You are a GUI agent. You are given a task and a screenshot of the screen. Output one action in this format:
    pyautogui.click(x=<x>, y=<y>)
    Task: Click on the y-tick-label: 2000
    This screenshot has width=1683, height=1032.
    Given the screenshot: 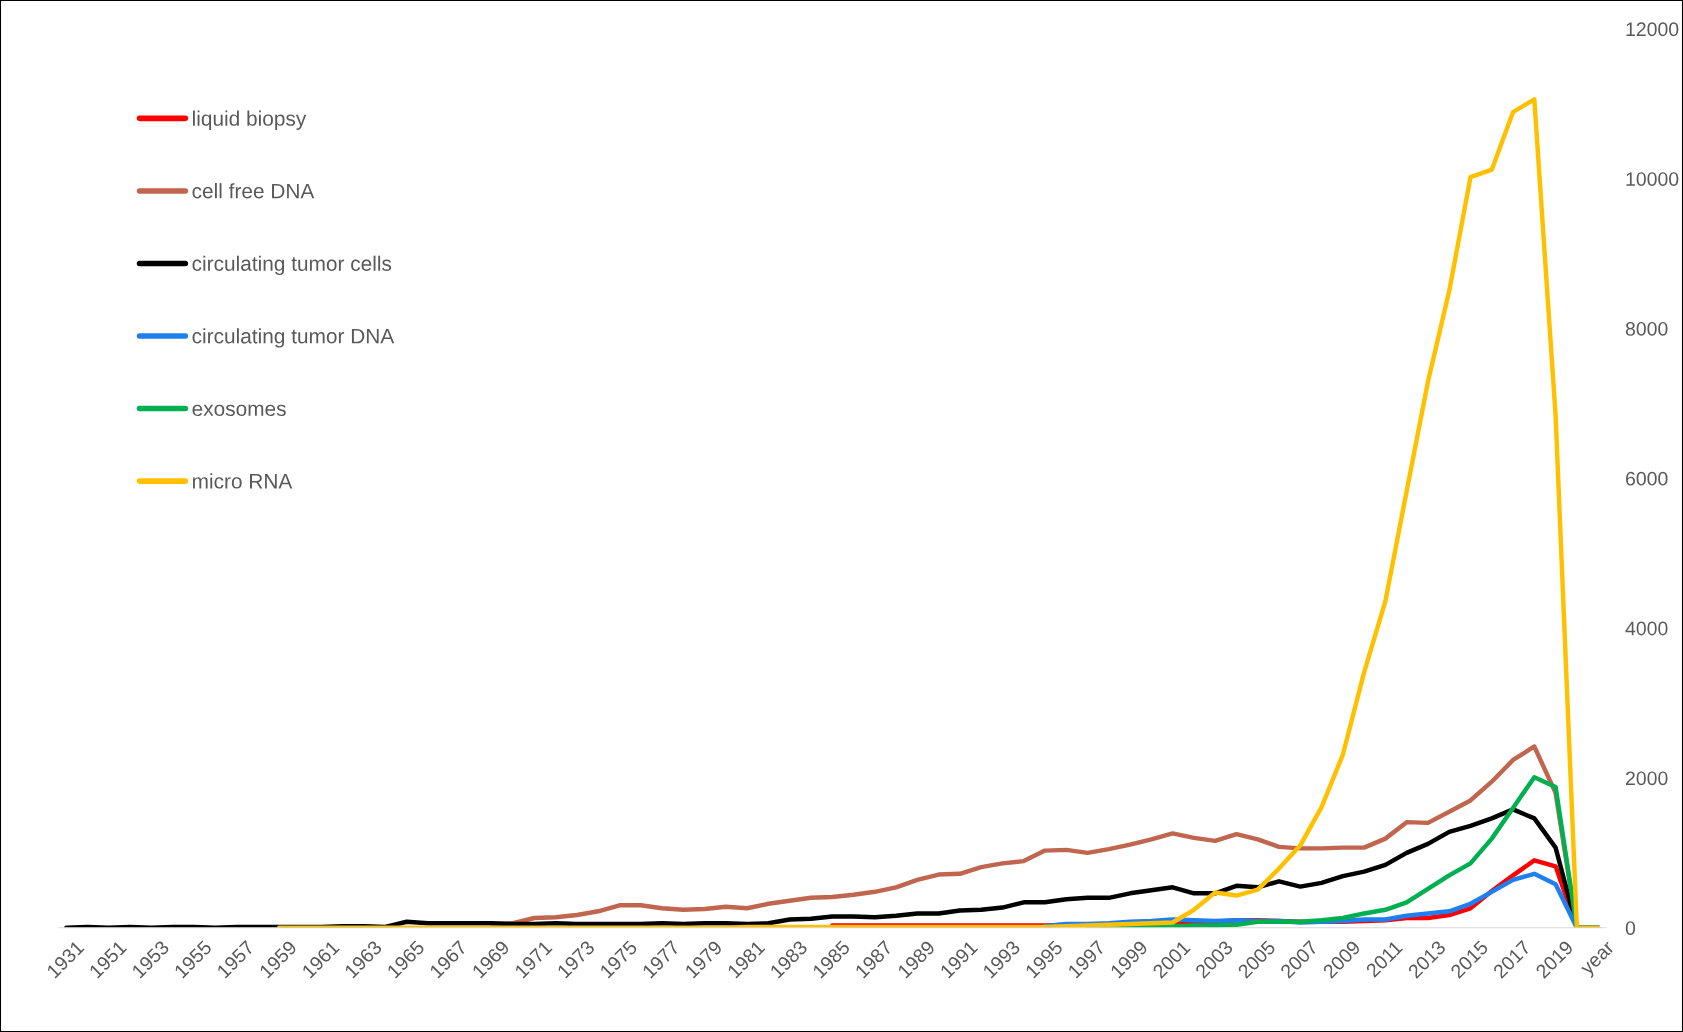 What is the action you would take?
    pyautogui.click(x=1647, y=778)
    